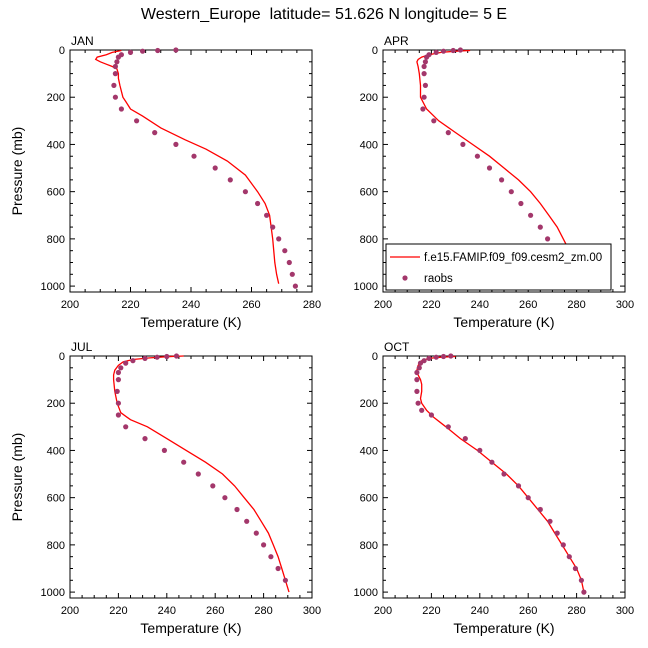 This screenshot has width=648, height=648. What do you see at coordinates (56, 499) in the screenshot?
I see `y-tick-label: 600` at bounding box center [56, 499].